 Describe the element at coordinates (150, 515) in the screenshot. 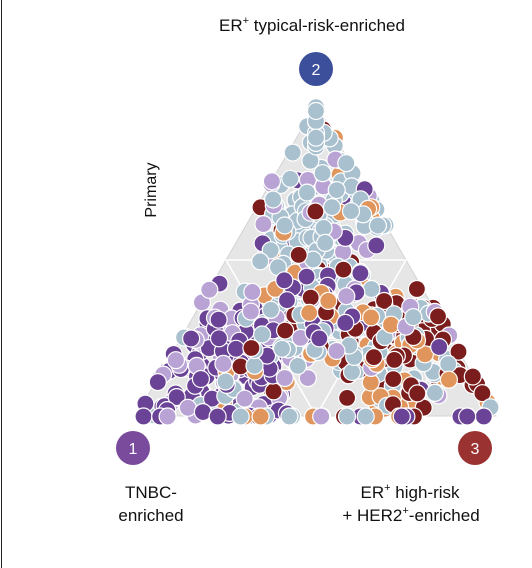

I see `vertex-1-label-line2: enriched` at that location.